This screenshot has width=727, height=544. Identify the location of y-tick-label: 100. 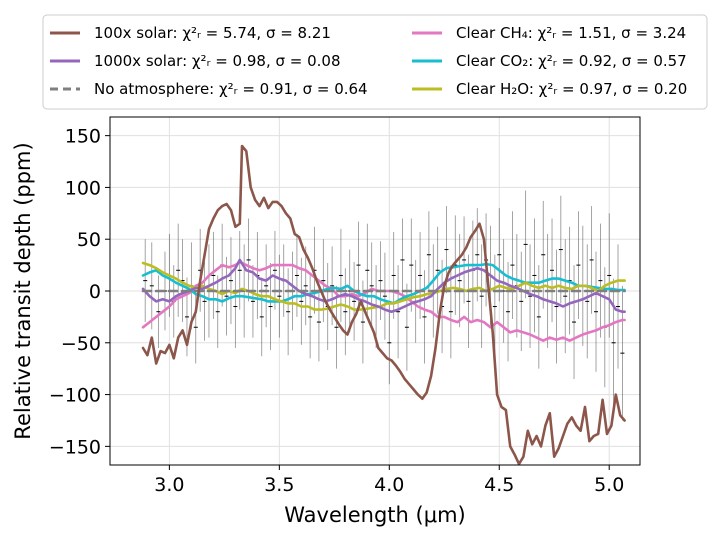
(83, 188).